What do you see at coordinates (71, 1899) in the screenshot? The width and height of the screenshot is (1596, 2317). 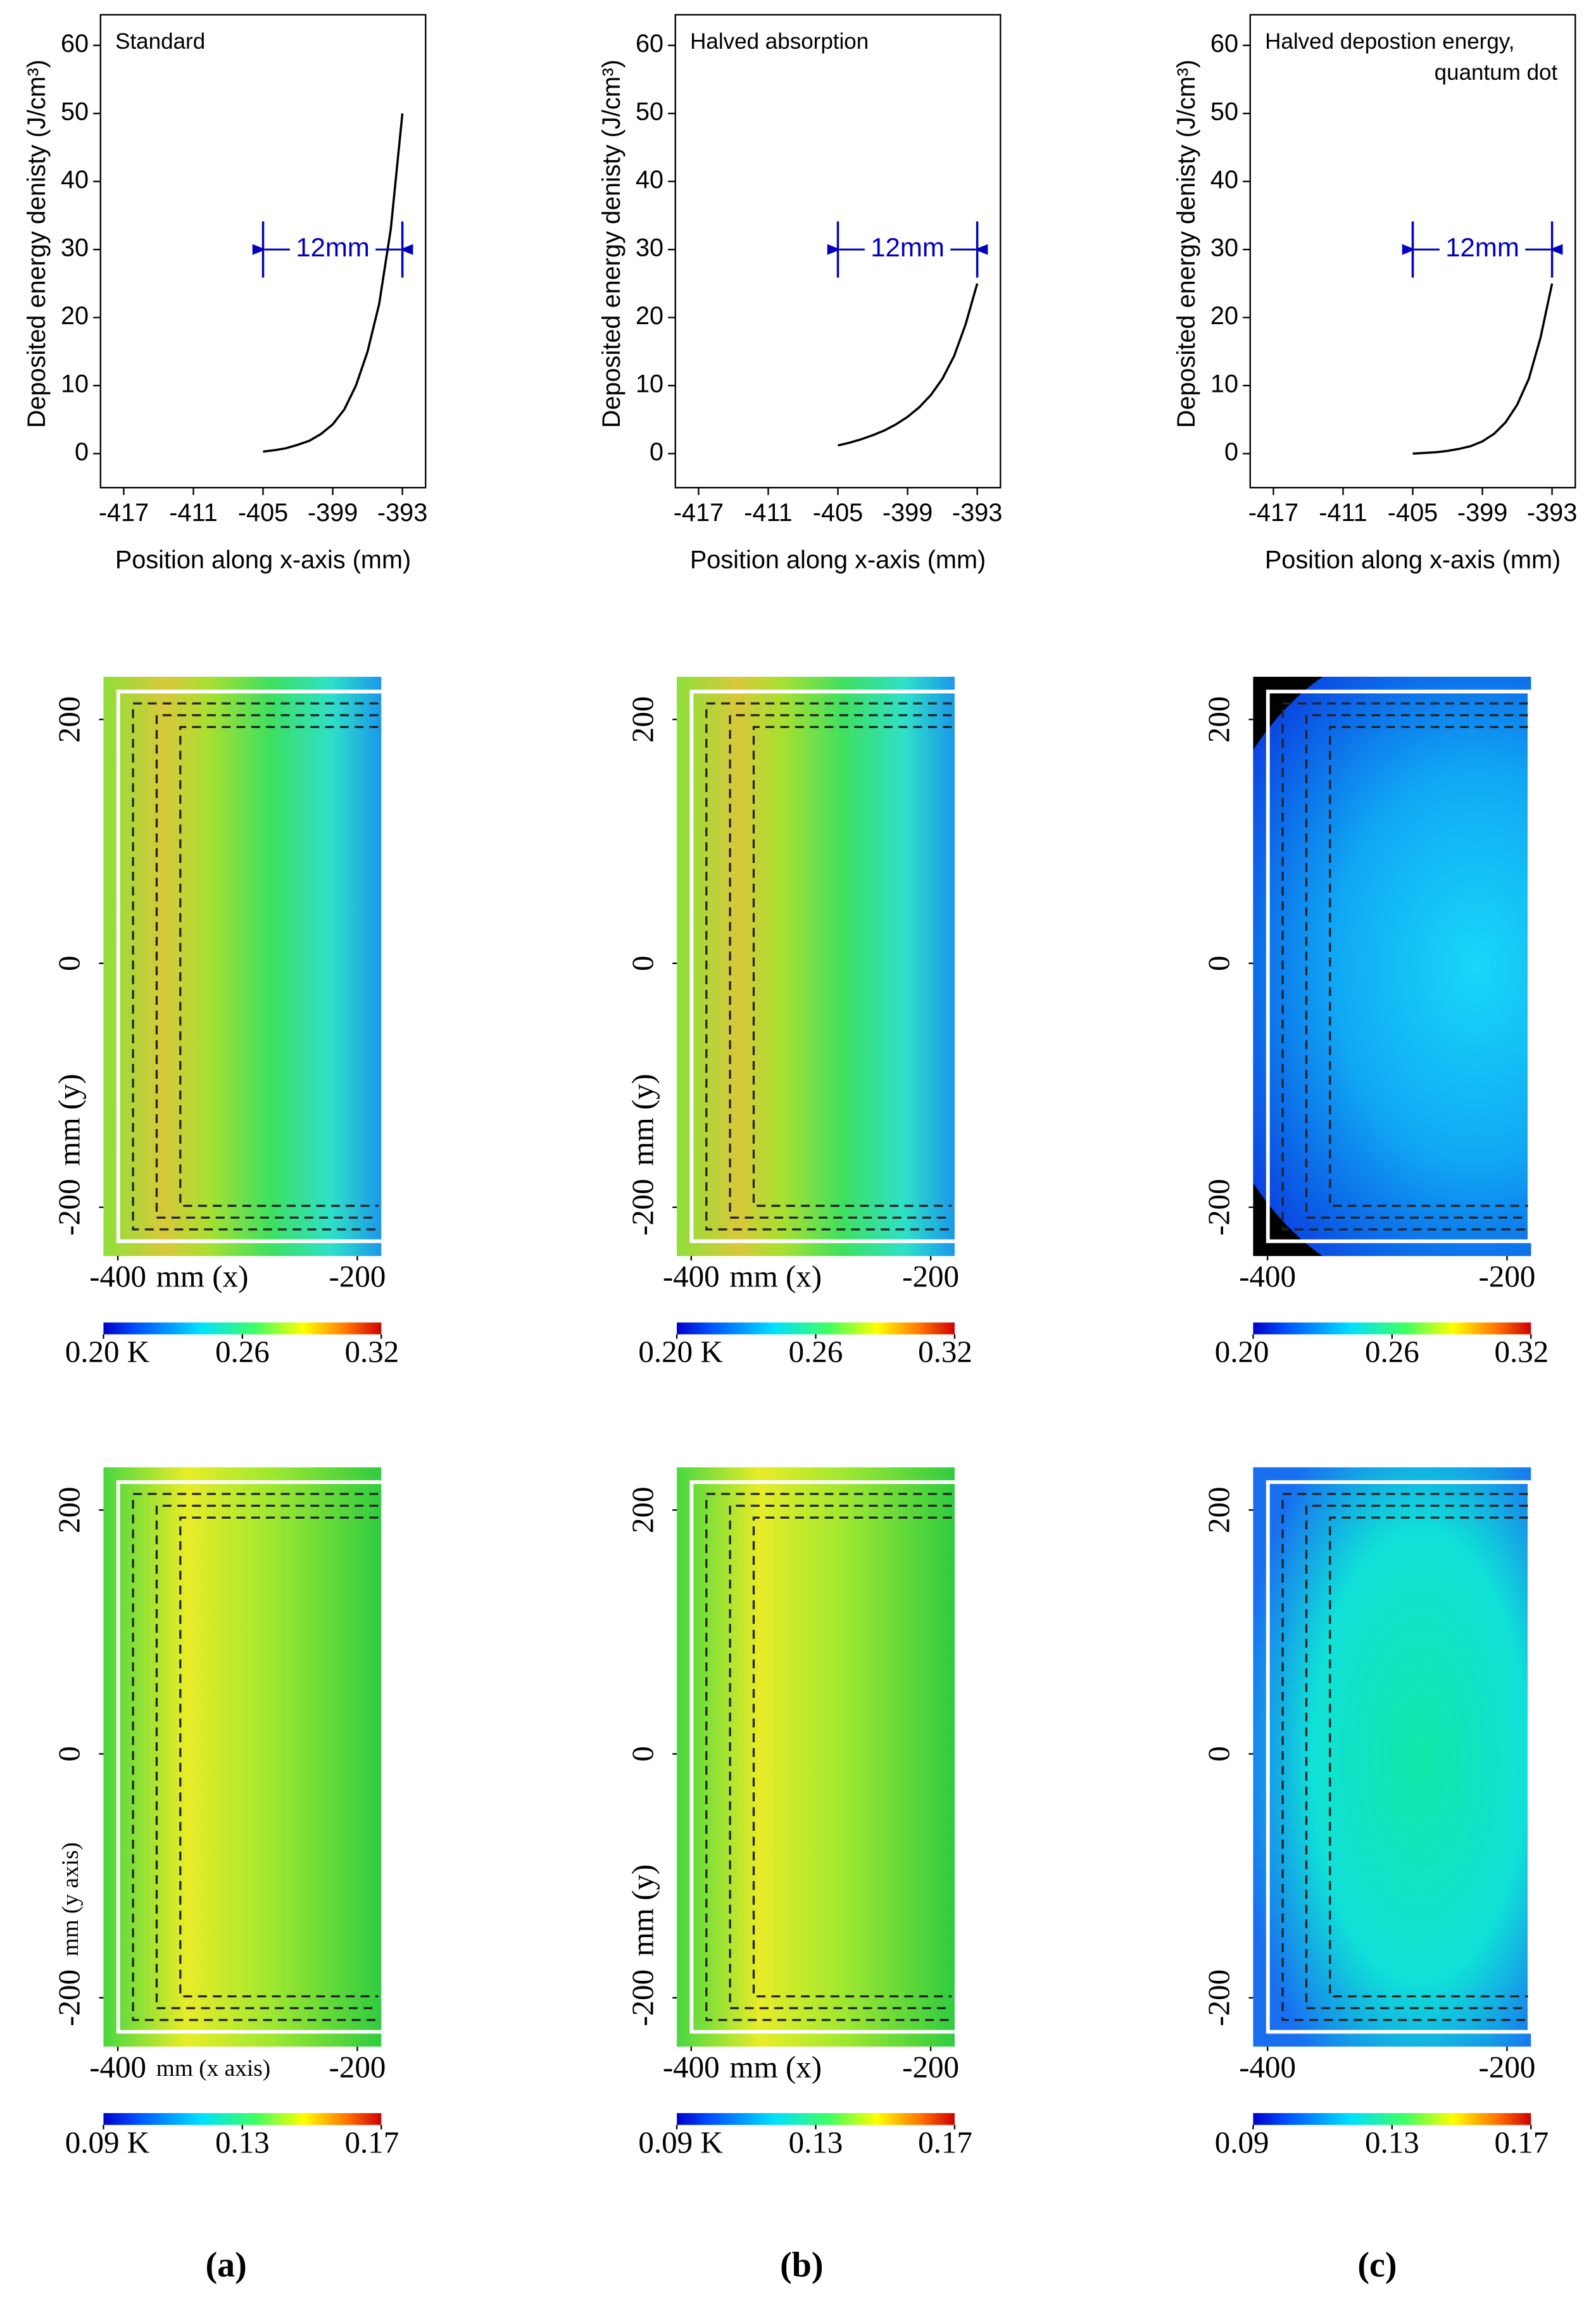 I see `y-axis-label: mm (y axis)` at bounding box center [71, 1899].